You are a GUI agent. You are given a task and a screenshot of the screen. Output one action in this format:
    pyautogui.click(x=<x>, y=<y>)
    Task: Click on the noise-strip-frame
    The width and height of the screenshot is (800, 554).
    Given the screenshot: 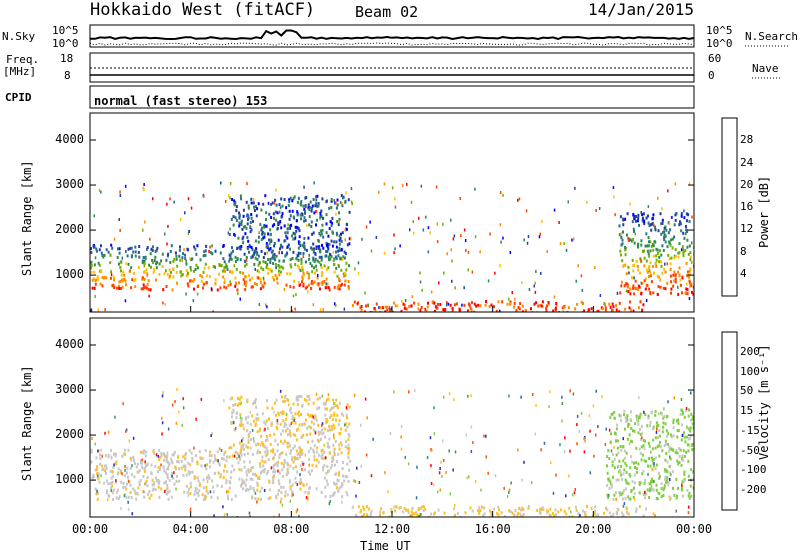 What is the action you would take?
    pyautogui.click(x=392, y=36)
    